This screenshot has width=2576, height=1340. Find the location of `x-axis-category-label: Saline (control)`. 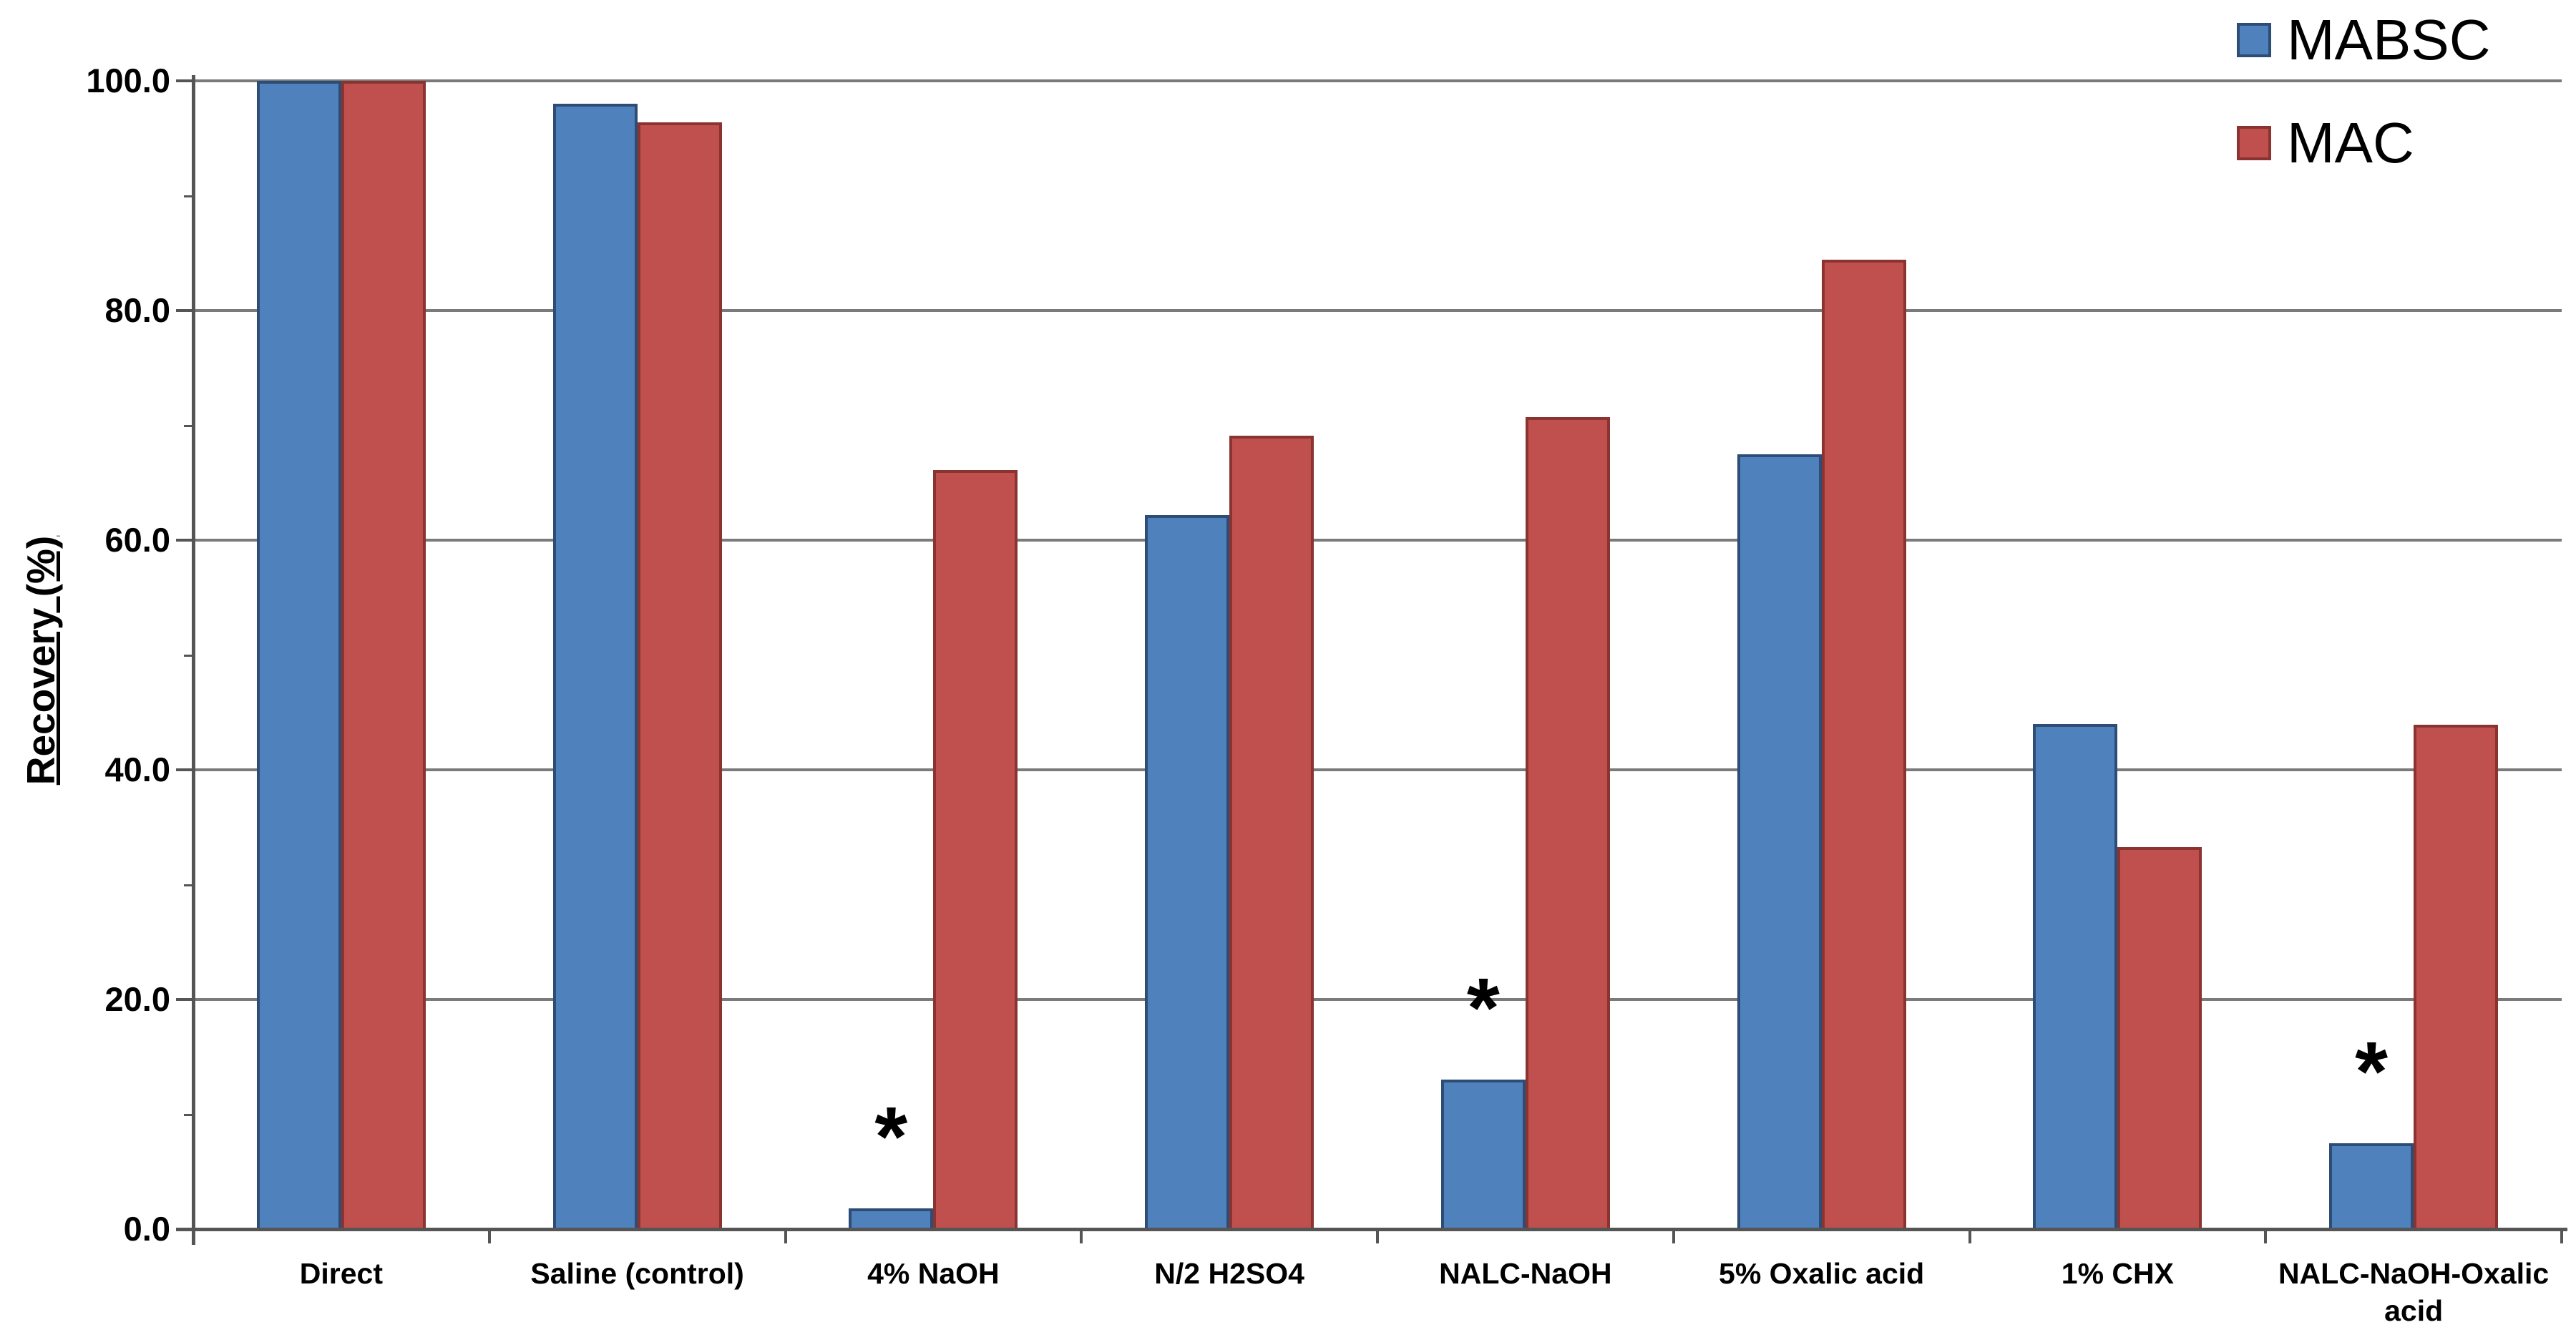

x-axis-category-label: Saline (control) is located at coordinates (637, 1273).